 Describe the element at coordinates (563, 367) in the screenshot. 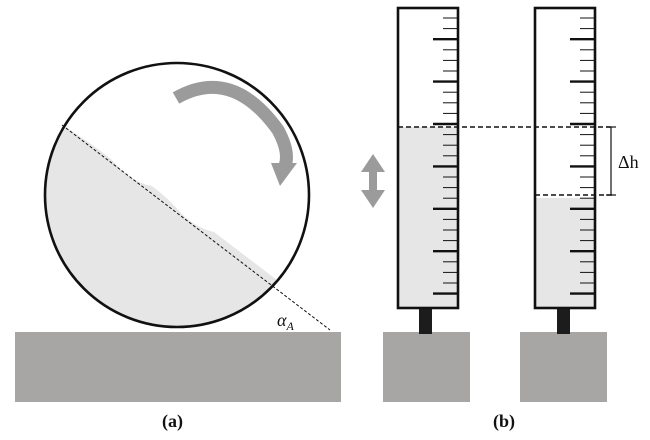

I see `base-block-b-right` at that location.